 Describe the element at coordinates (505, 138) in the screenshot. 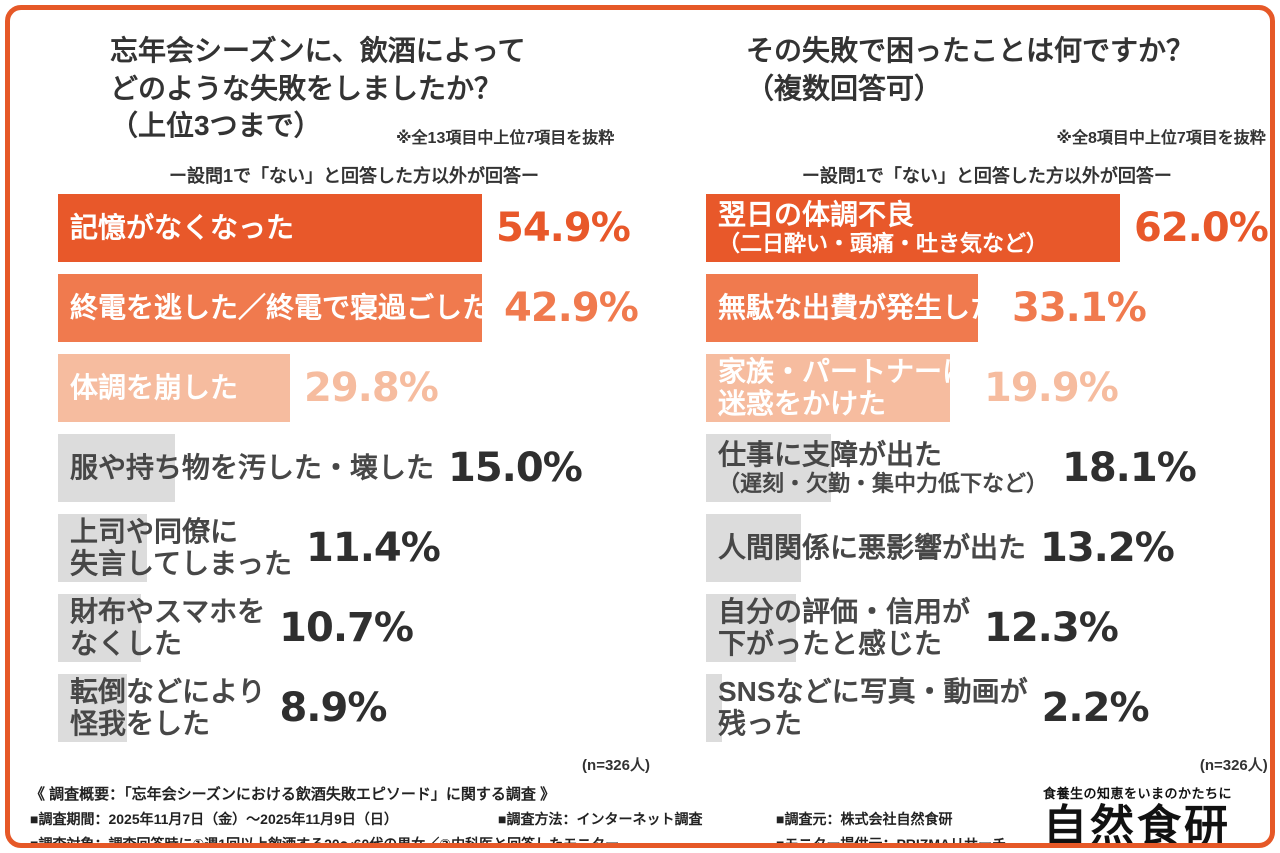

I see `chart-note: ※全13項目中上位7項目を抜粋` at that location.